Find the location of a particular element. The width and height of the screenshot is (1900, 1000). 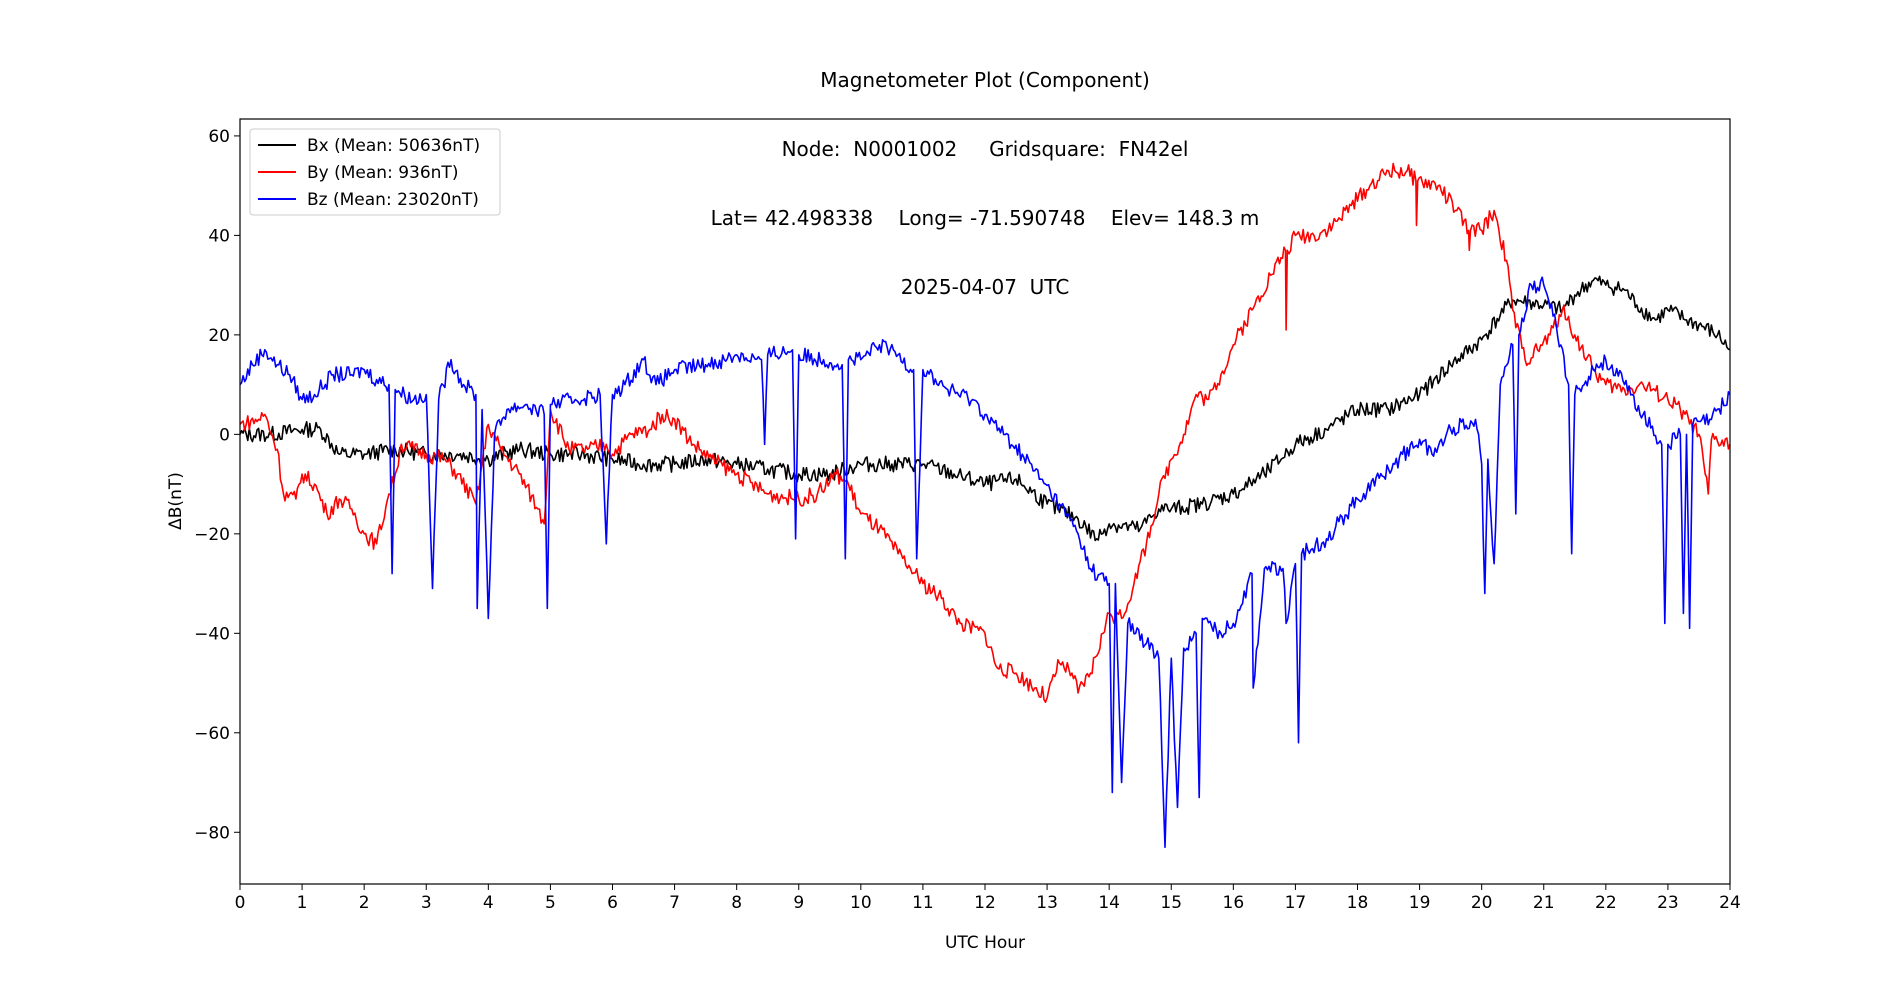

y-tick-label: −80 is located at coordinates (212, 833).